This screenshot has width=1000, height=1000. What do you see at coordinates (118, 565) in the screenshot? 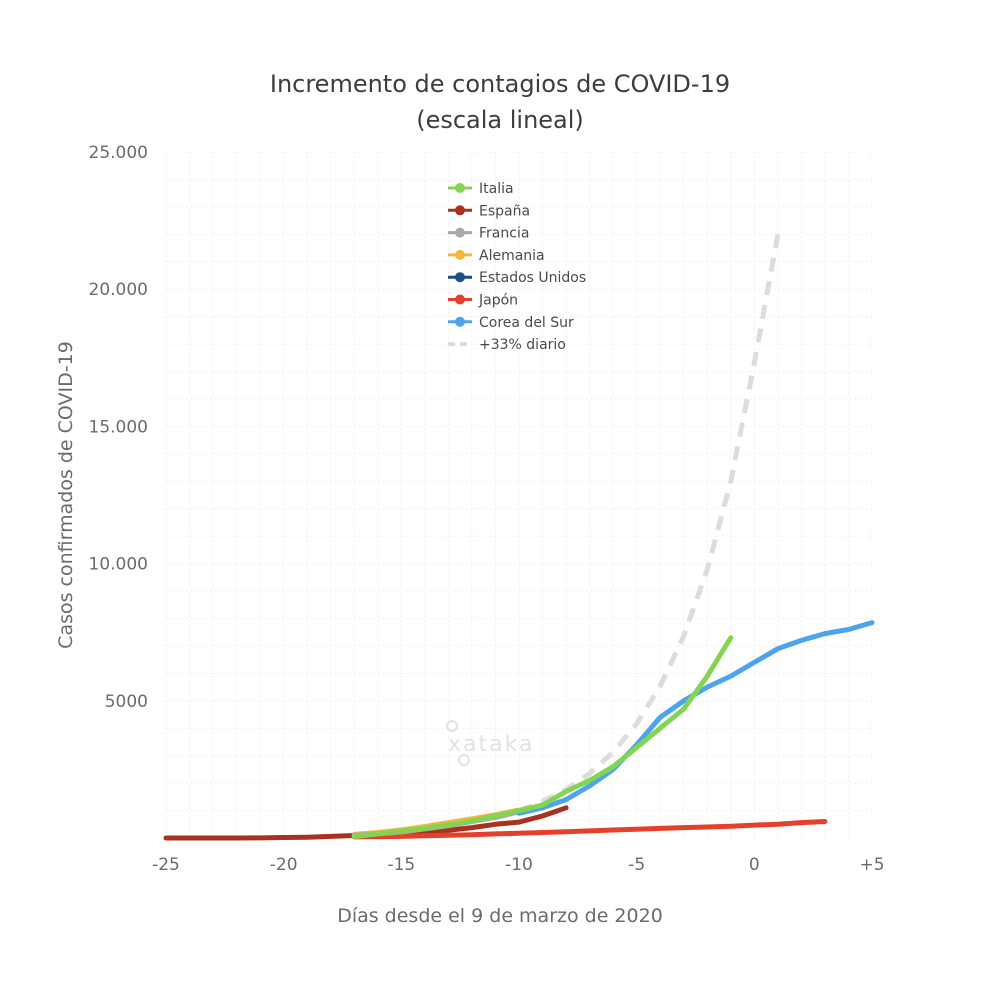
I see `y-tick-label: 10.000` at bounding box center [118, 565].